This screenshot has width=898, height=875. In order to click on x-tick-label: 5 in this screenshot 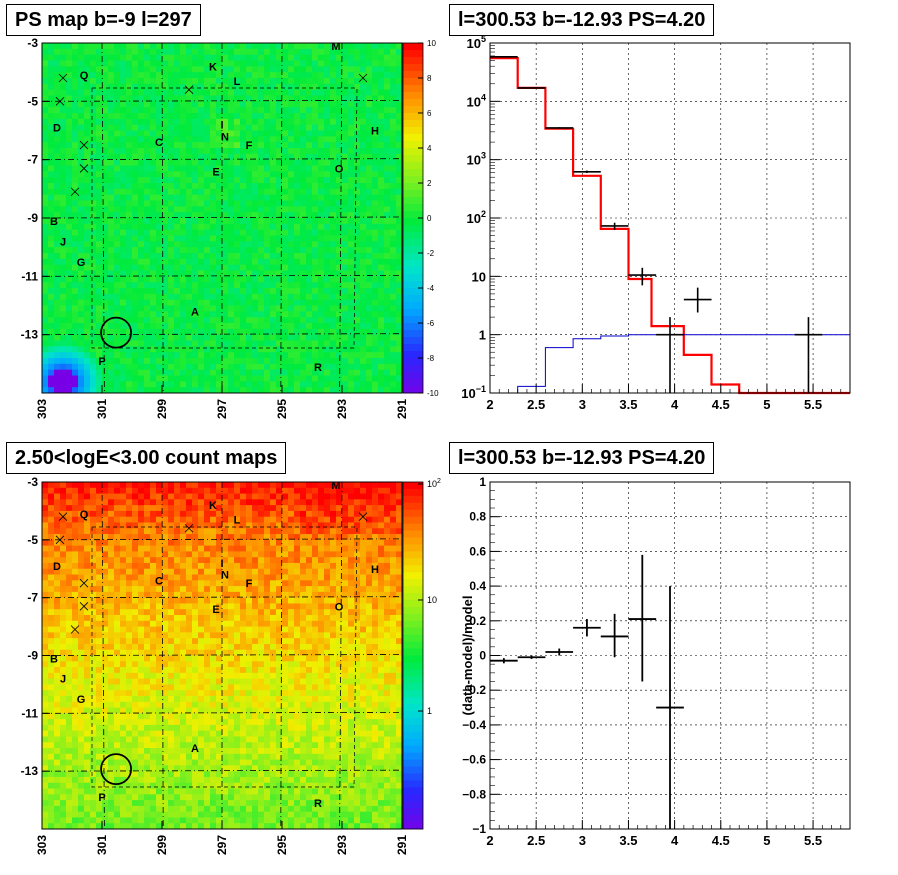, I will do `click(766, 404)`.